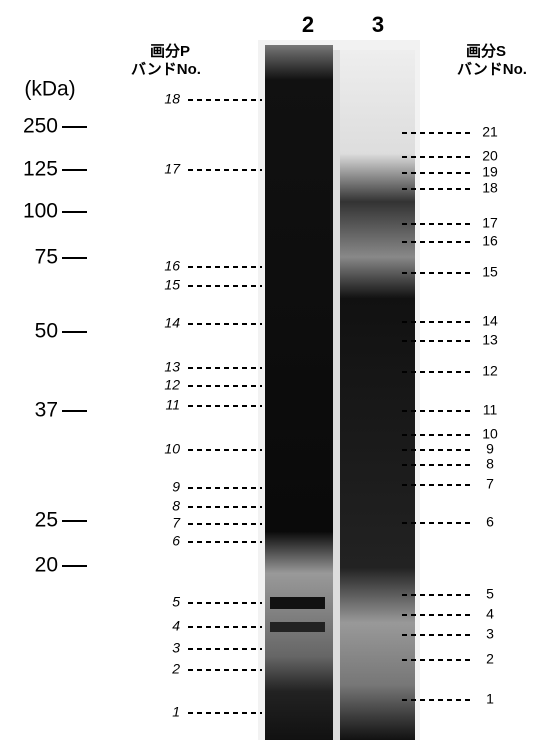  I want to click on marker-label: 37, so click(46, 410).